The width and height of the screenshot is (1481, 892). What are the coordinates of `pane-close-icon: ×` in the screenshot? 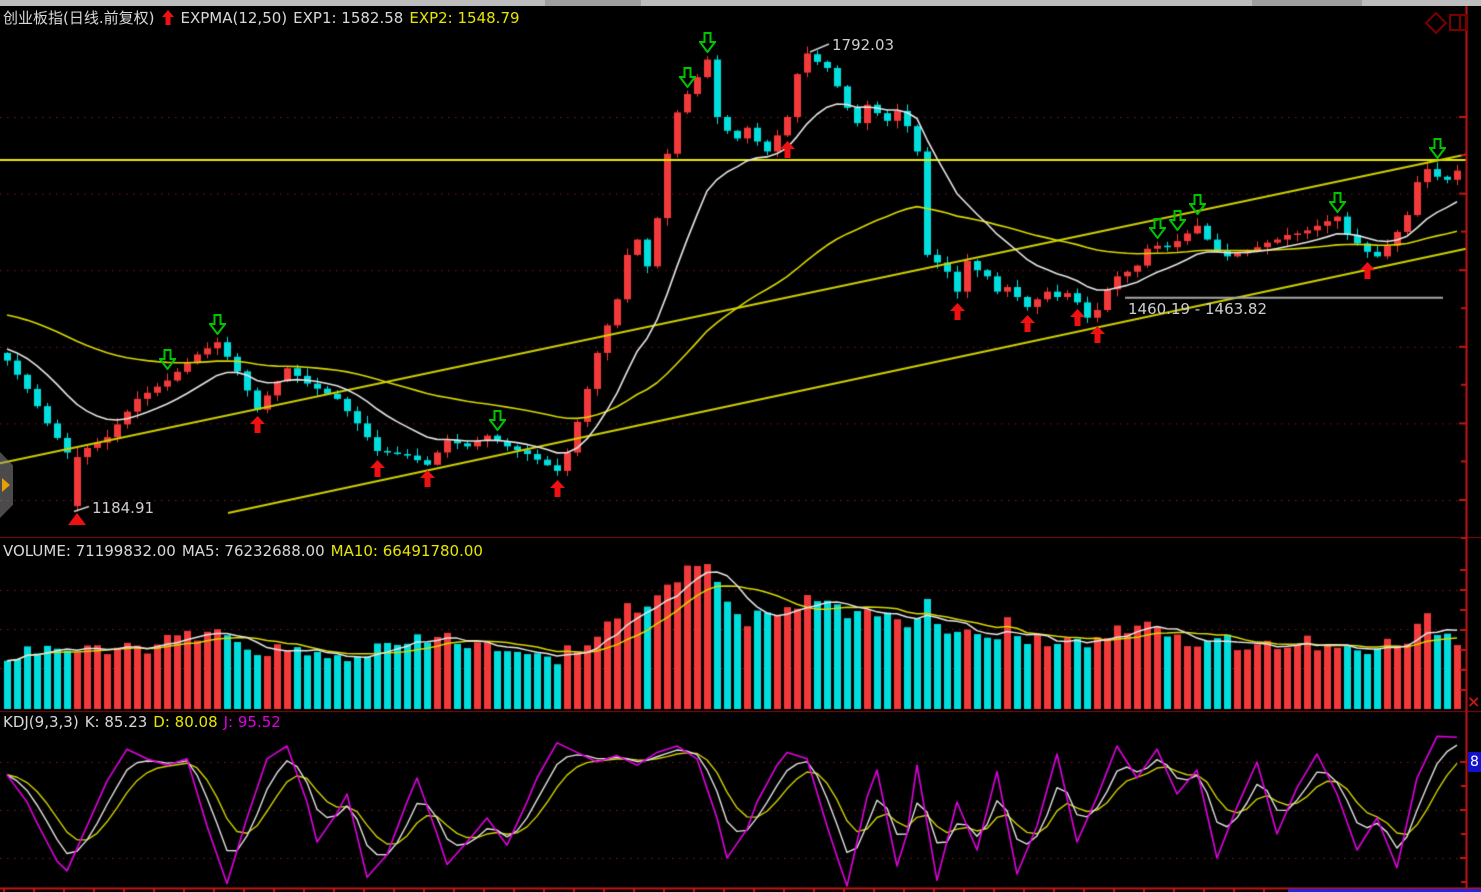 It's located at (1474, 701).